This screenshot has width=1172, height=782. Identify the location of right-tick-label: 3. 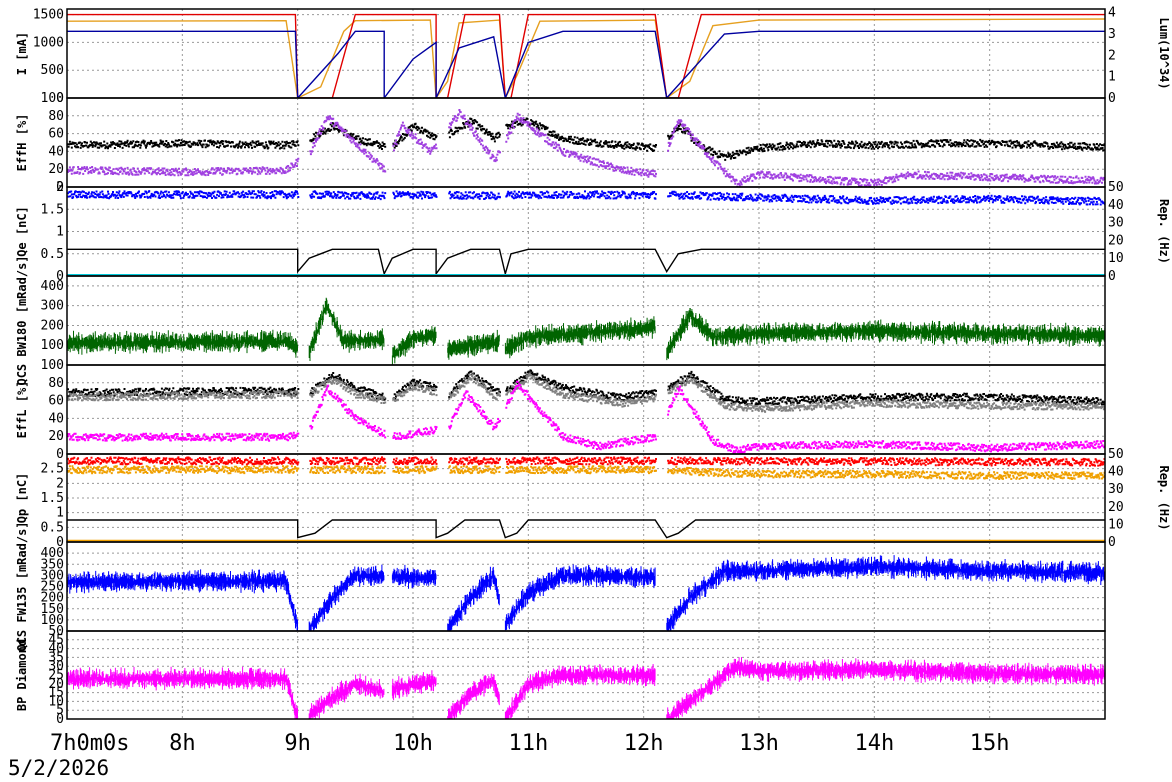
(1112, 34).